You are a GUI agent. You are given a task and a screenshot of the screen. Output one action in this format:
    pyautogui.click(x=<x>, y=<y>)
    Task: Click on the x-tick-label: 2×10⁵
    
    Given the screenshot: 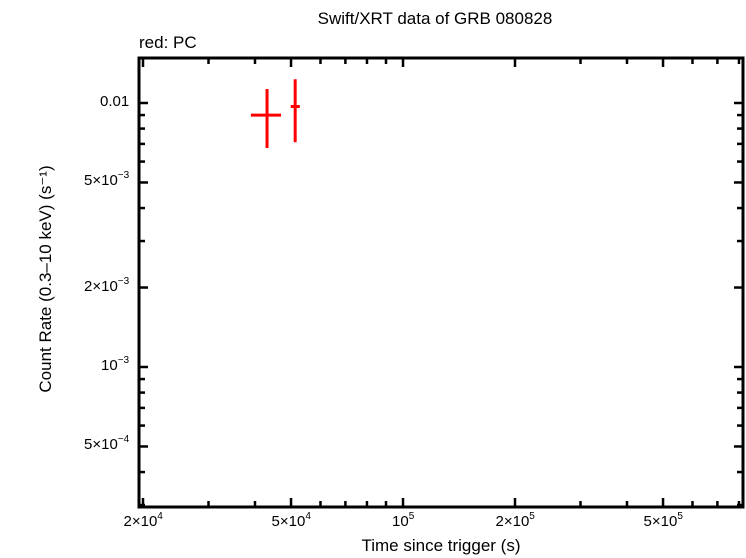 What is the action you would take?
    pyautogui.click(x=515, y=520)
    